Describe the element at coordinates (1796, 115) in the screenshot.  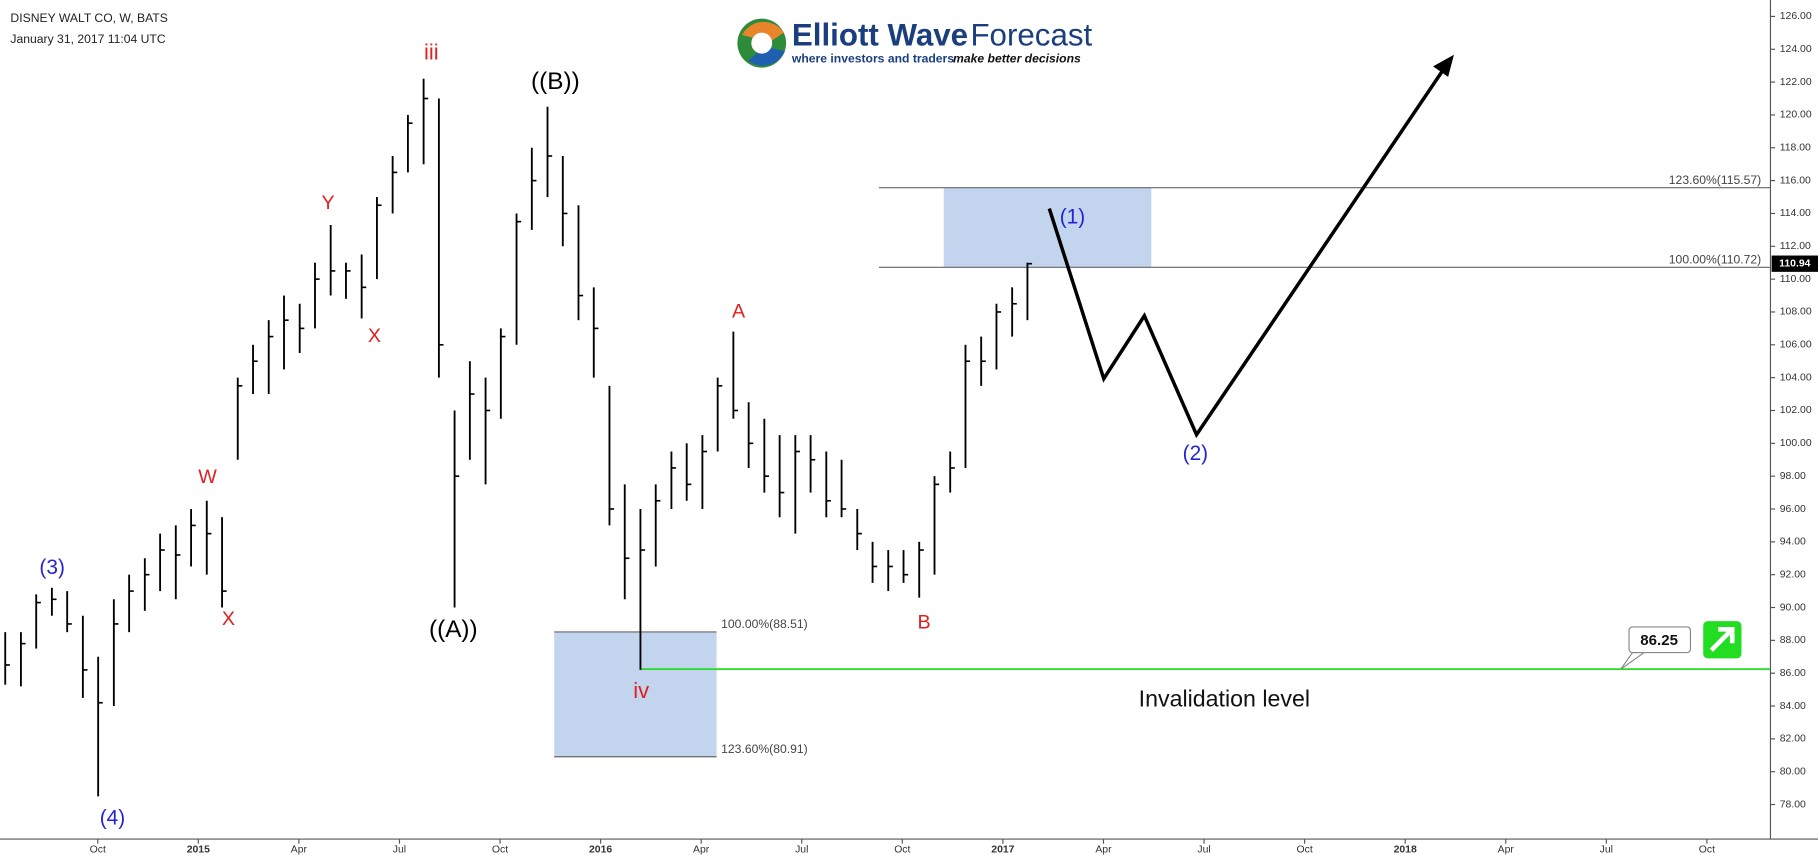
I see `y-tick-label: 120.00` at that location.